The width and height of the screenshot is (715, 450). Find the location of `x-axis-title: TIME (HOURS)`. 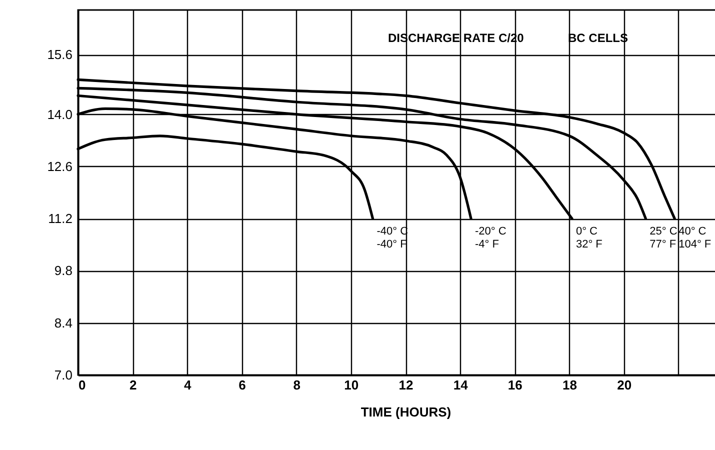

x-axis-title: TIME (HOURS) is located at coordinates (406, 412).